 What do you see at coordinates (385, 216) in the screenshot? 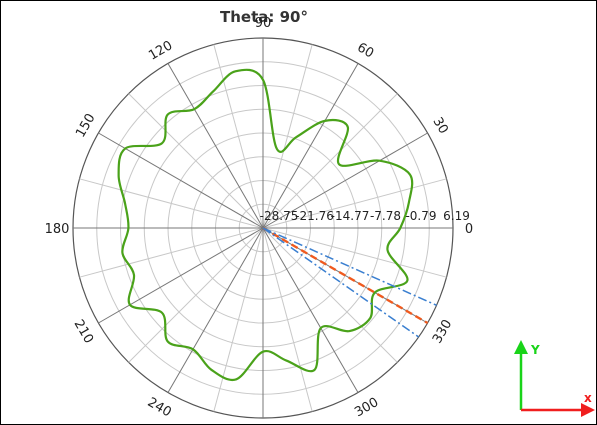
I see `radial-tick-label: -7.78` at bounding box center [385, 216].